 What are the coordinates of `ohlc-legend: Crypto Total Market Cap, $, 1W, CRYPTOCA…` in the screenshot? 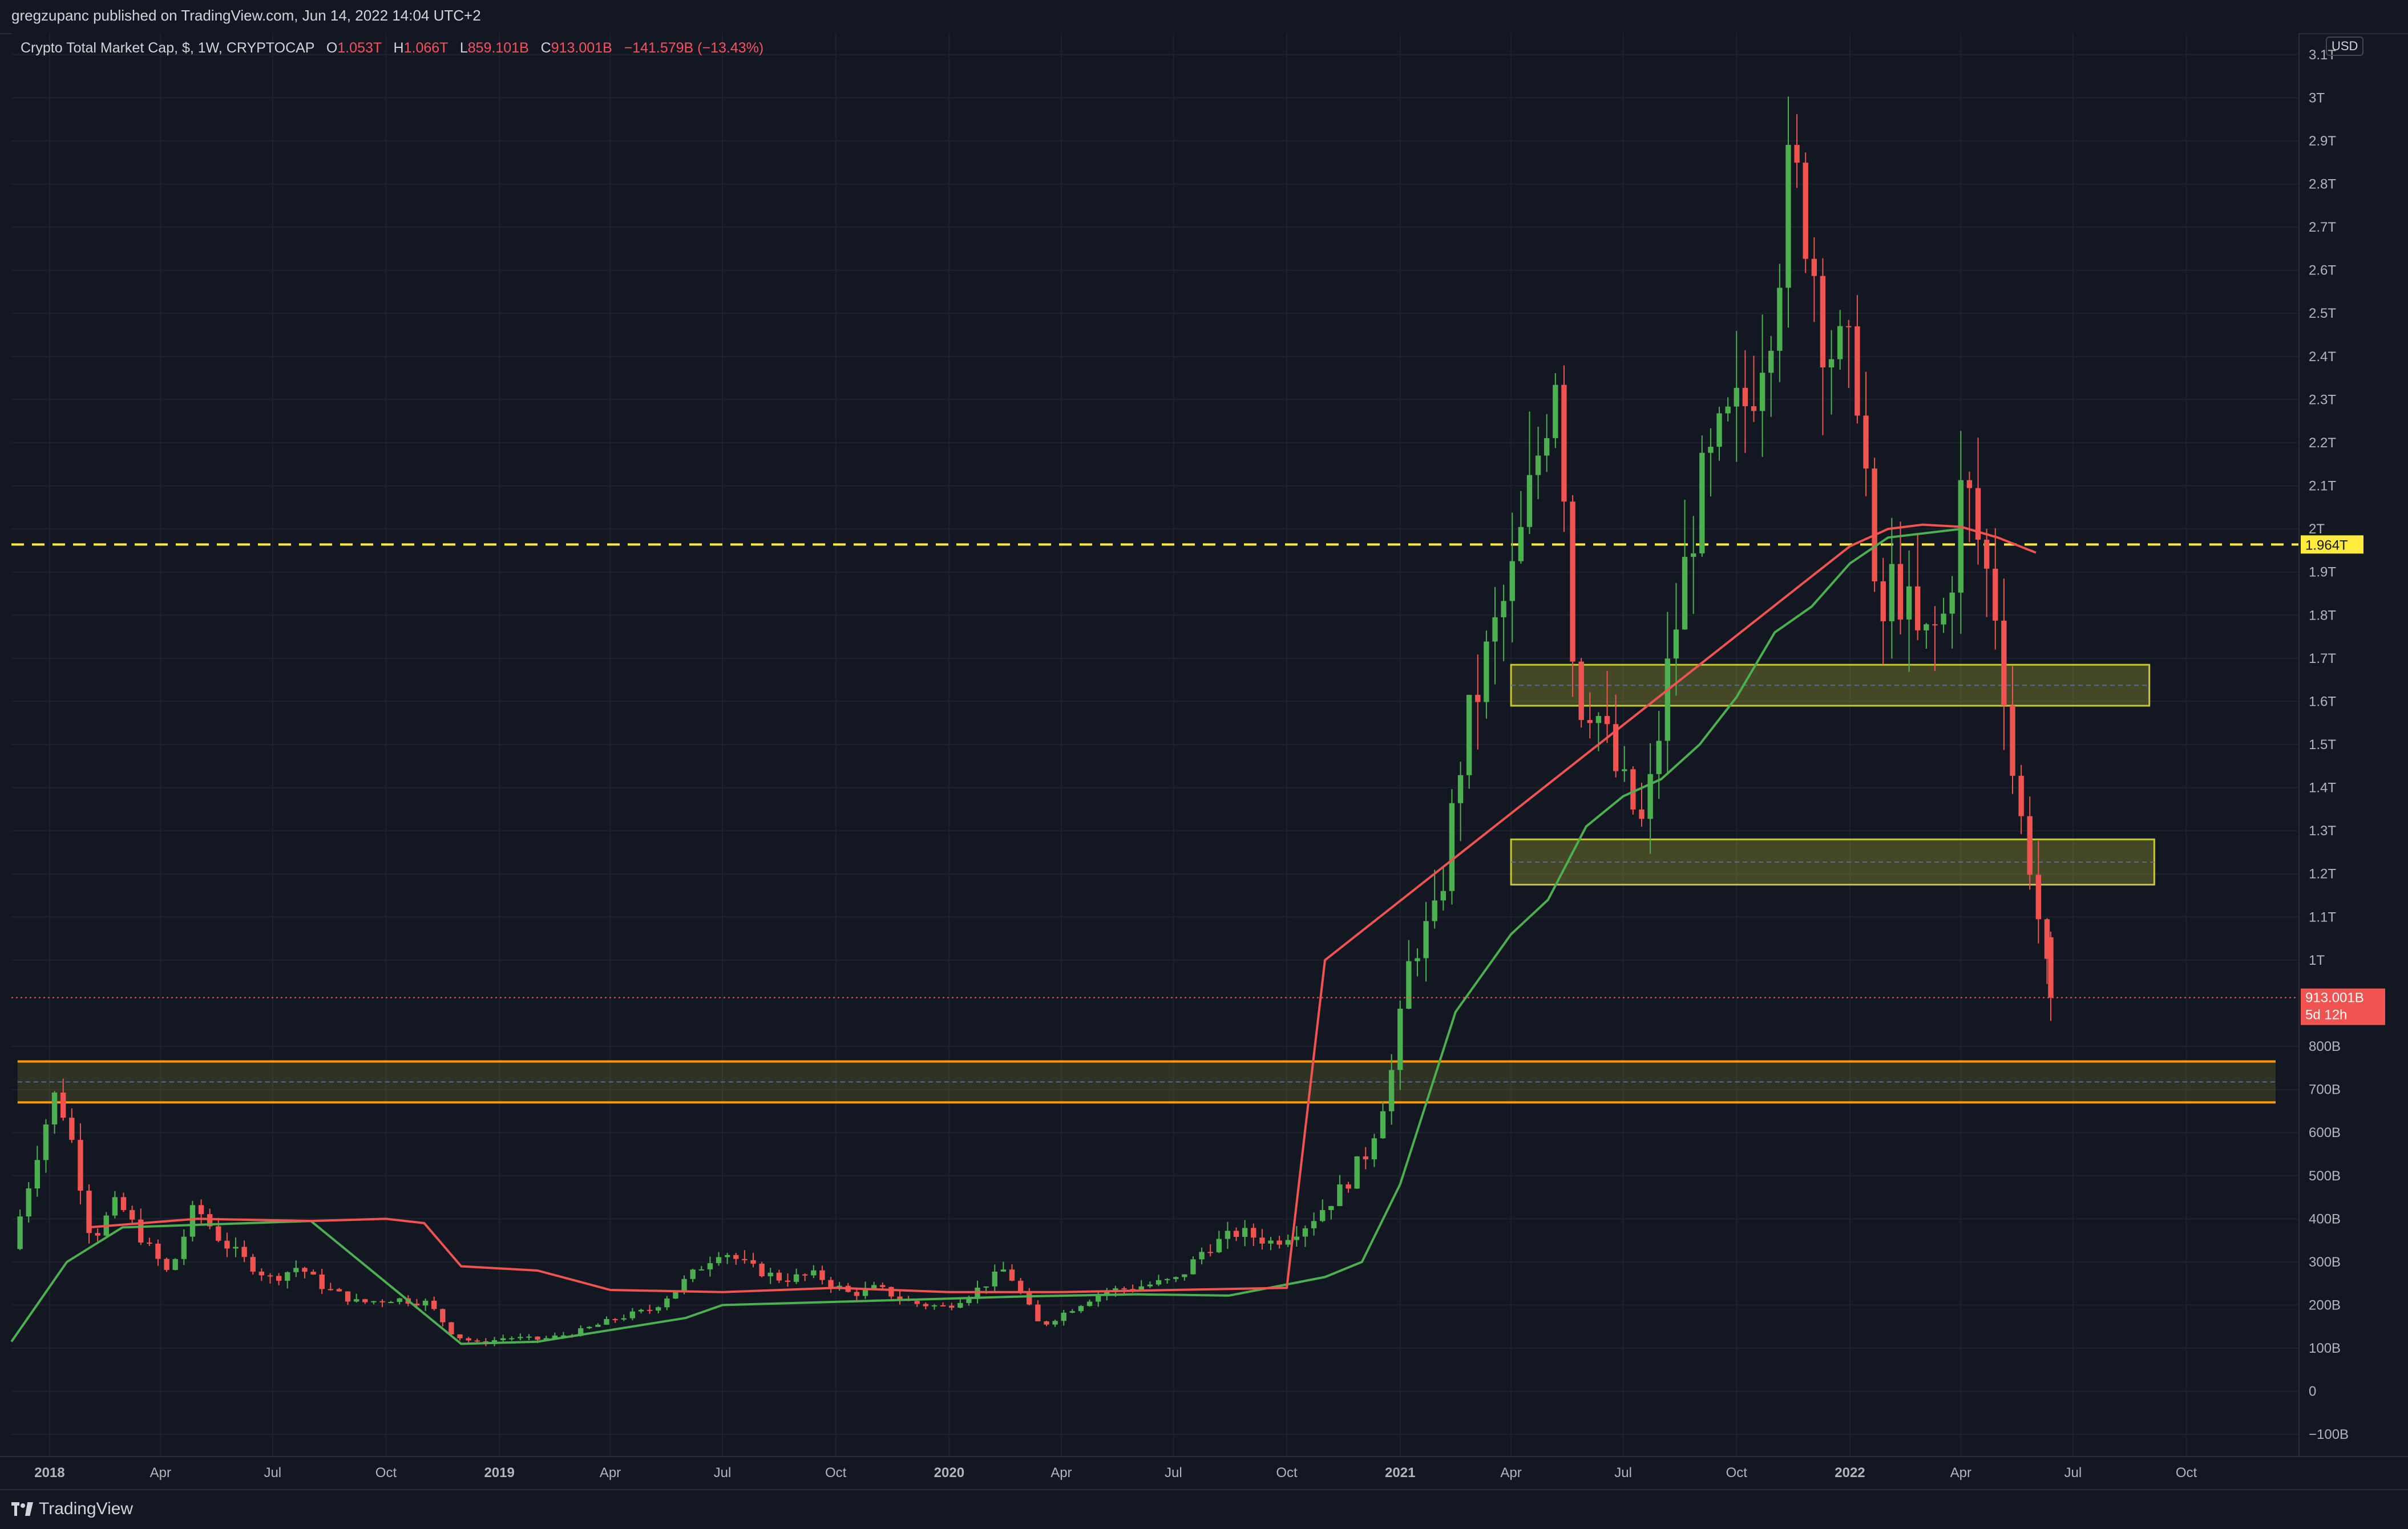 It's located at (392, 48).